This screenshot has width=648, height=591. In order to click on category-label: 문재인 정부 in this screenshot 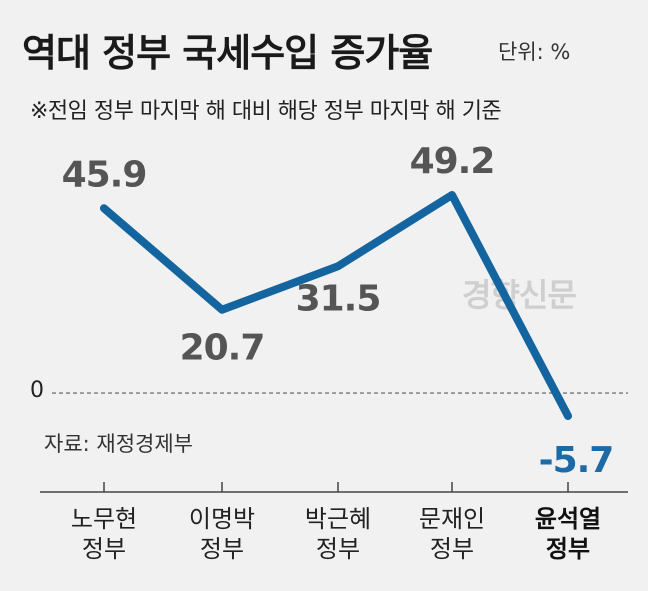, I will do `click(452, 534)`.